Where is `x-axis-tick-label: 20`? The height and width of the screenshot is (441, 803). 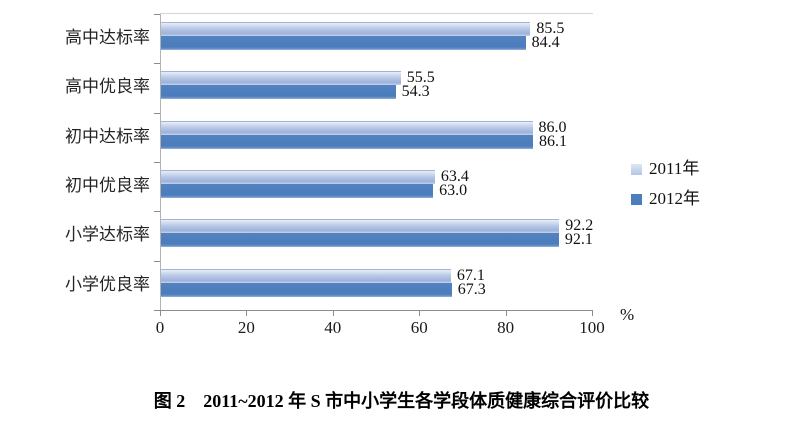
x-axis-tick-label: 20 is located at coordinates (246, 327).